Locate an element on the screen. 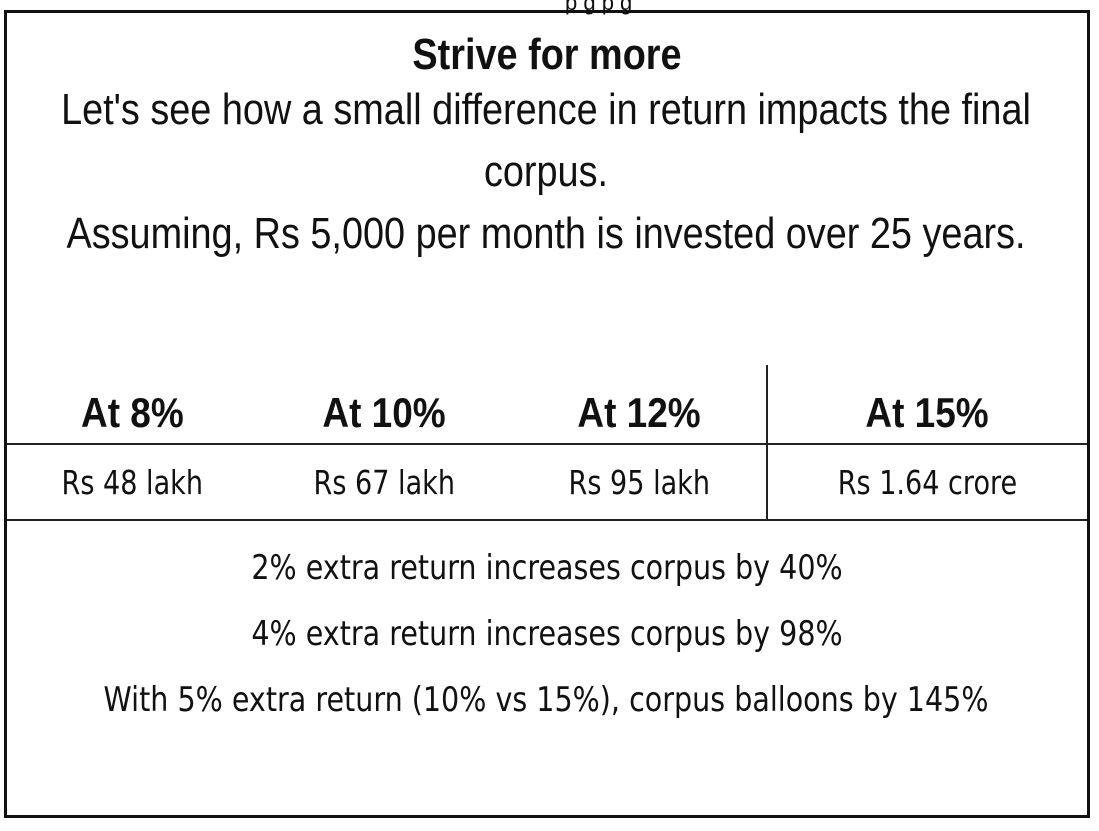 The image size is (1099, 831). rates-row: At 8% At 10% At 12% At 15% is located at coordinates (547, 413).